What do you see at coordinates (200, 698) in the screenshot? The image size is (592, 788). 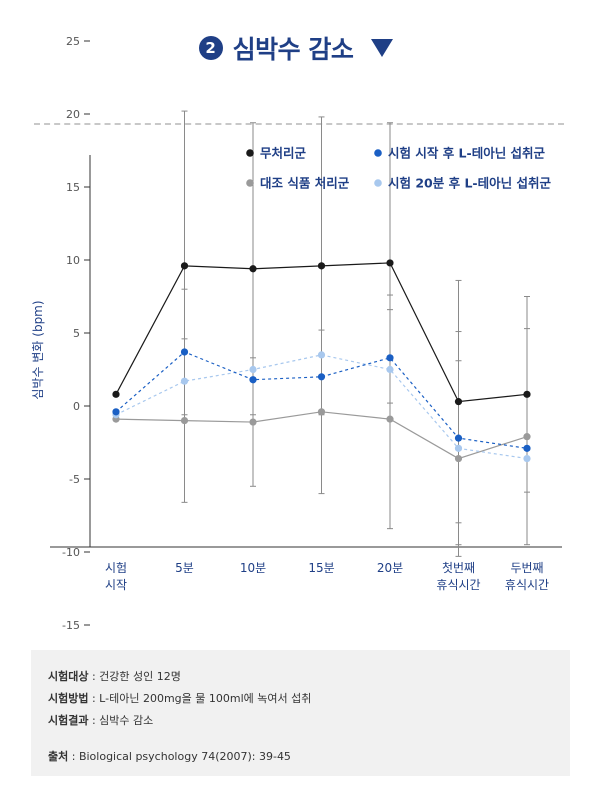 I see `info-method-value: : L-테아닌 200mg을 물 100ml에 녹여서 섭취` at bounding box center [200, 698].